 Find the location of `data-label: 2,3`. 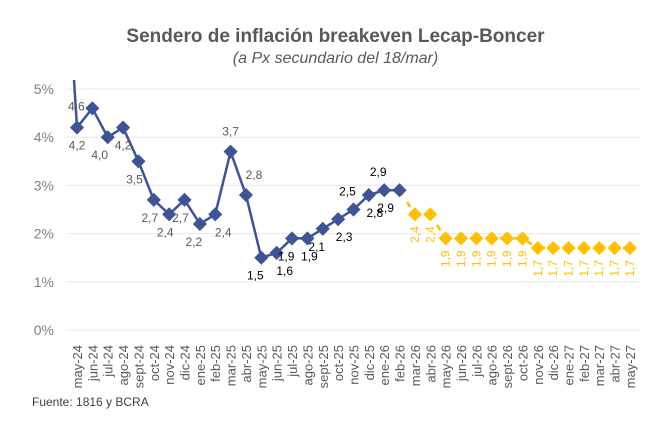

data-label: 2,3 is located at coordinates (344, 237).